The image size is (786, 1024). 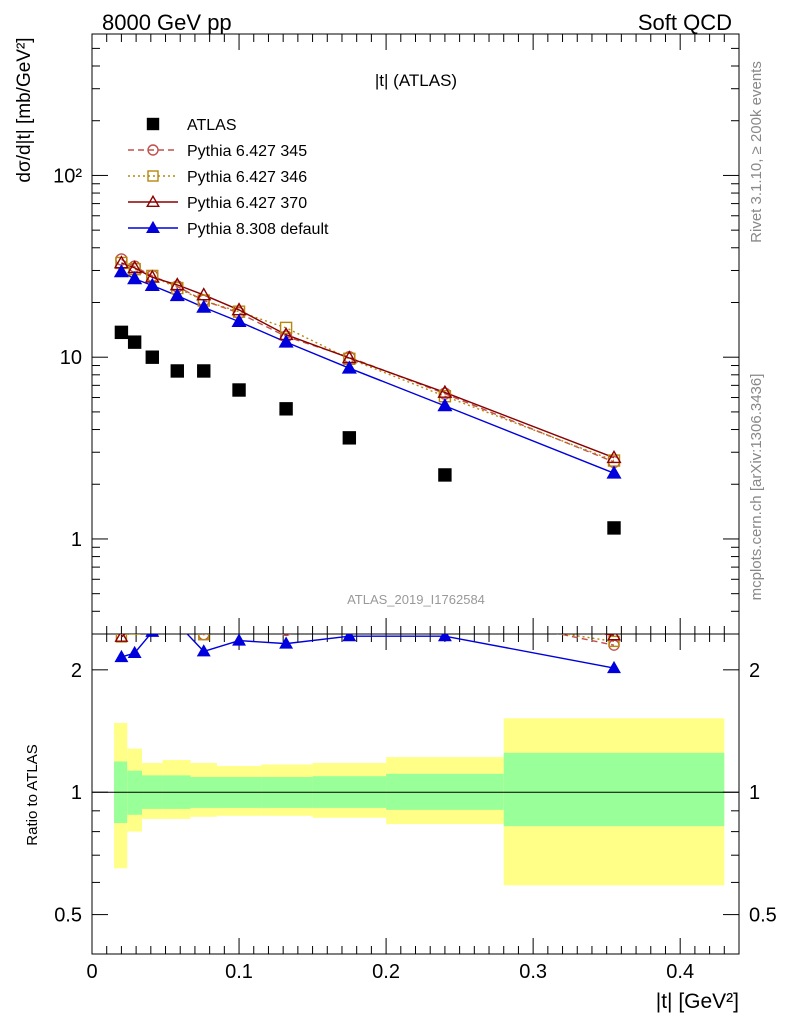 I want to click on main-y-tick-labels: 1 10 10², so click(x=67, y=358).